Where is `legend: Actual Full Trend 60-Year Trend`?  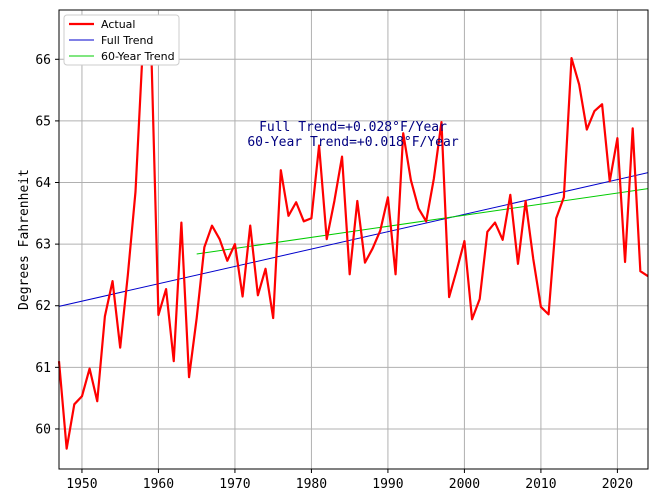 legend: Actual Full Trend 60-Year Trend is located at coordinates (121, 40).